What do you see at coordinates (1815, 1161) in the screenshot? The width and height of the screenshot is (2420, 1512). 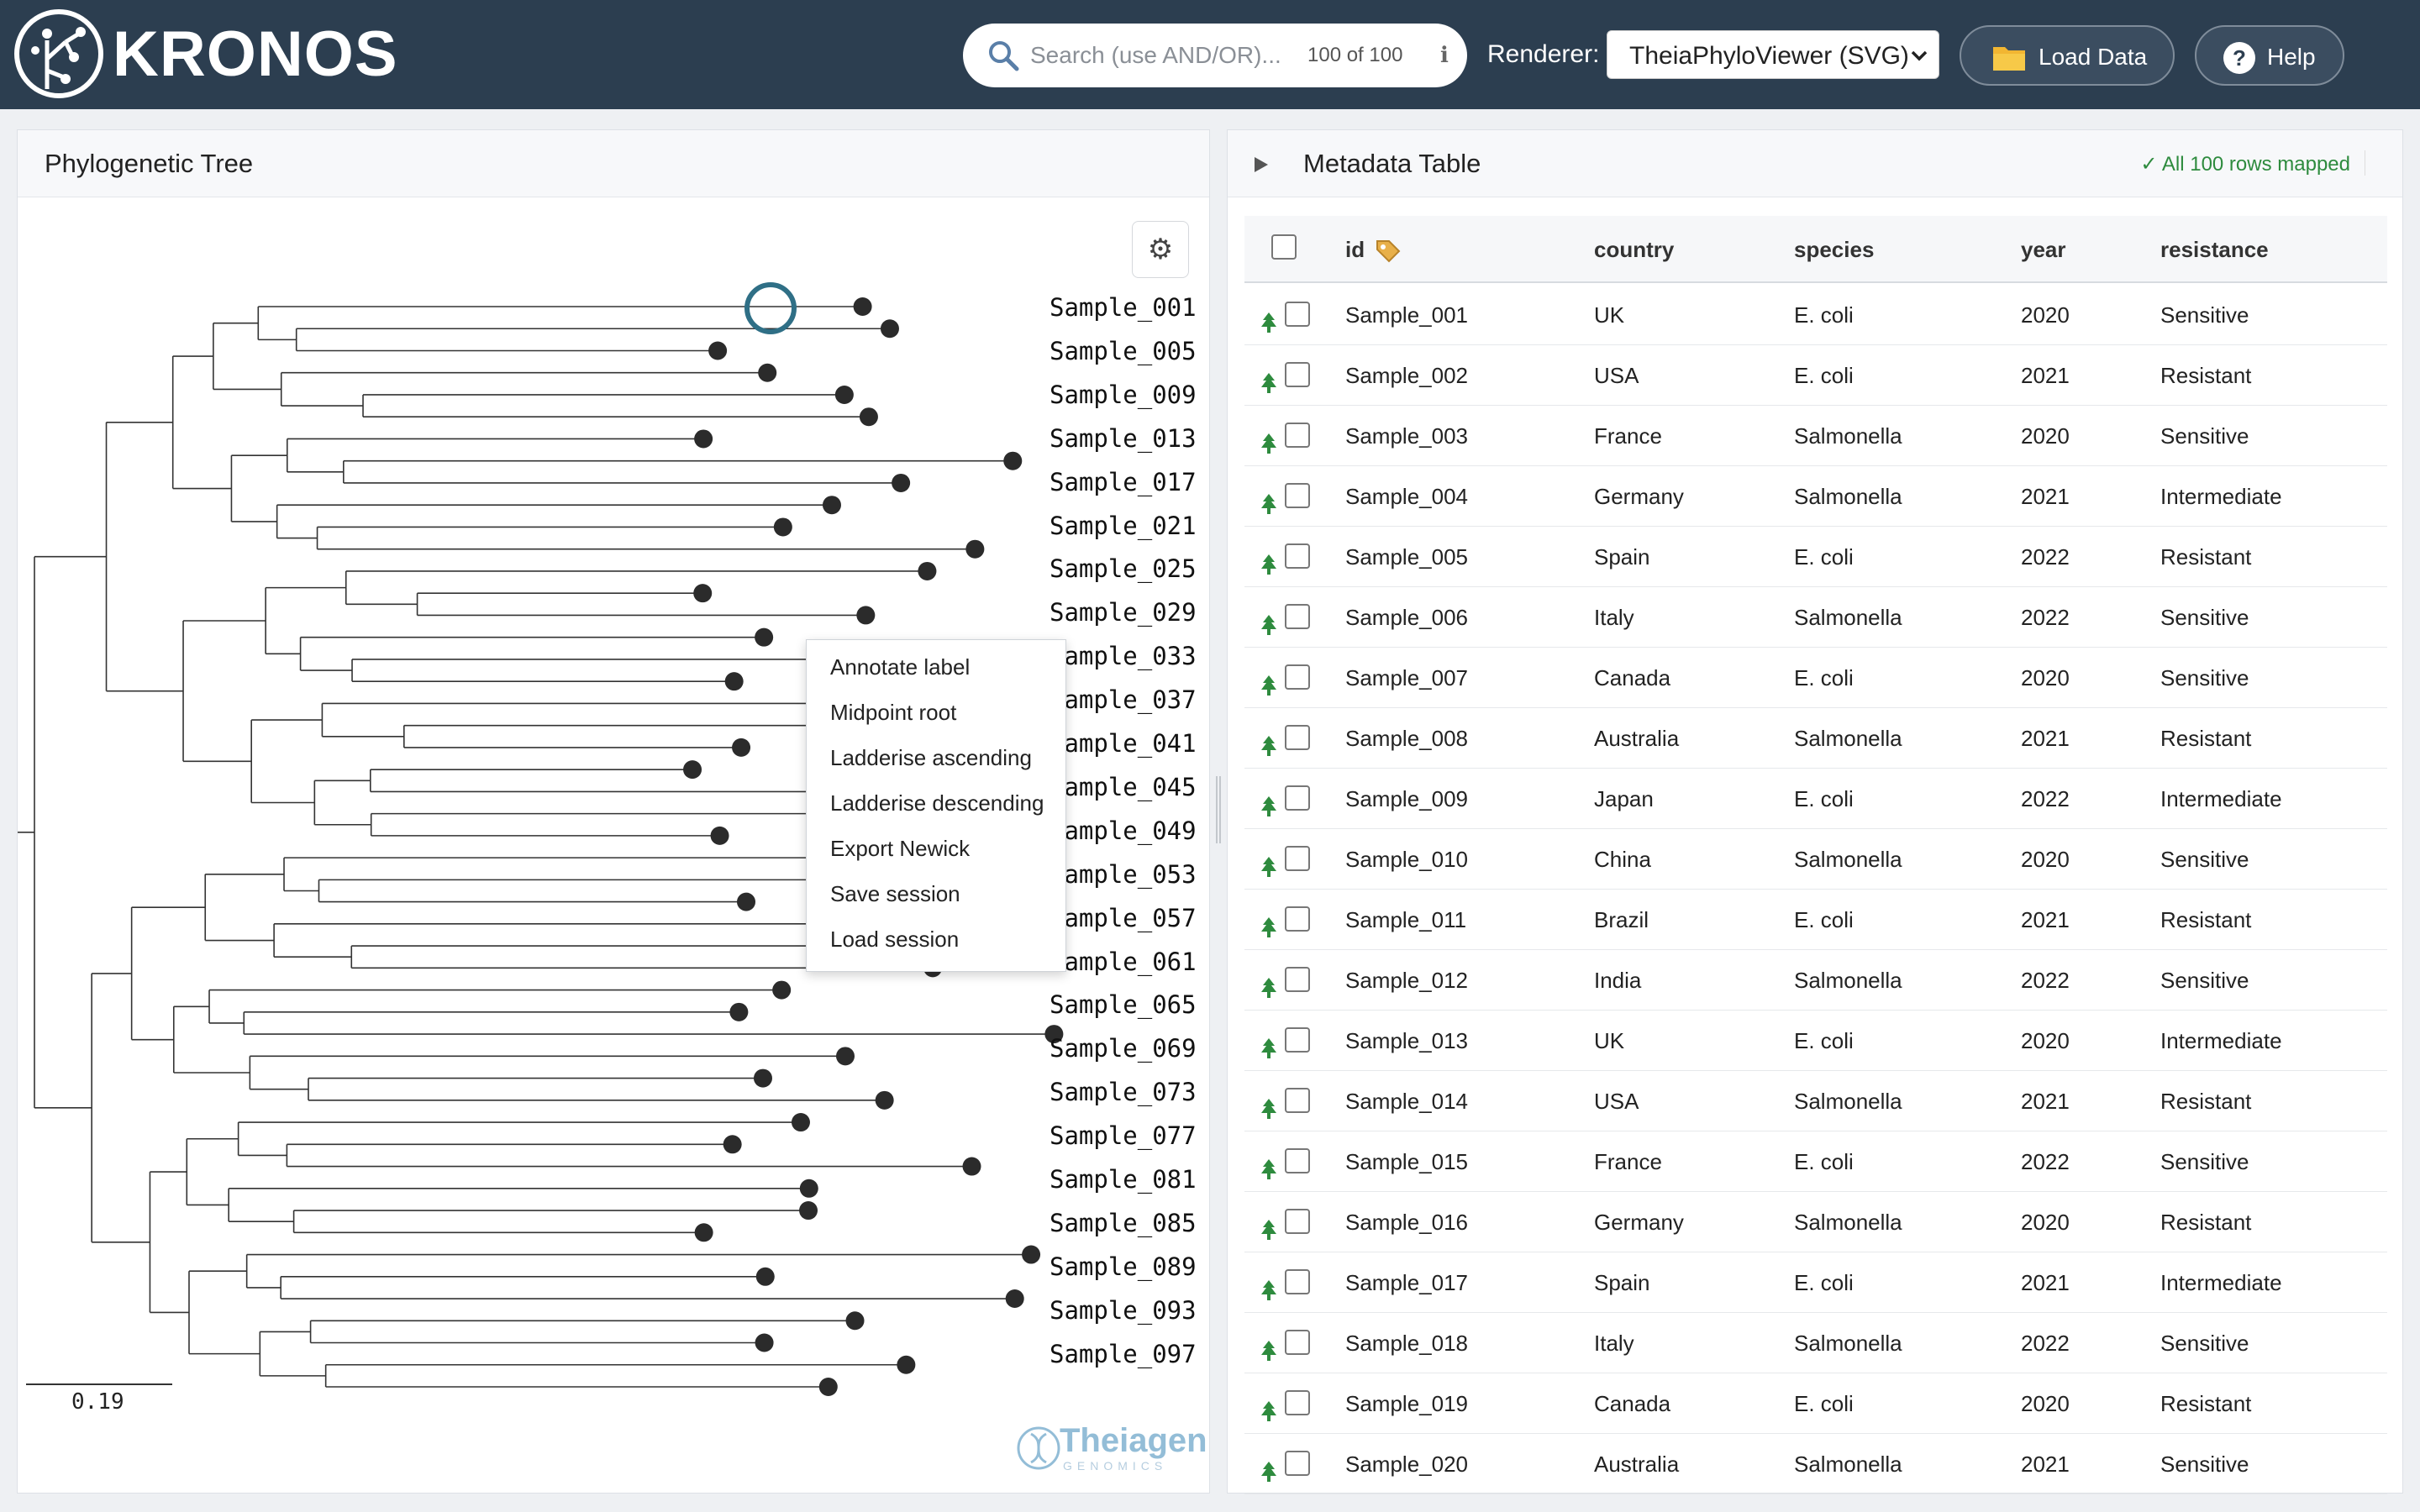 I see `table-row: Sample_015 France E. coli 2022 Sensitive` at bounding box center [1815, 1161].